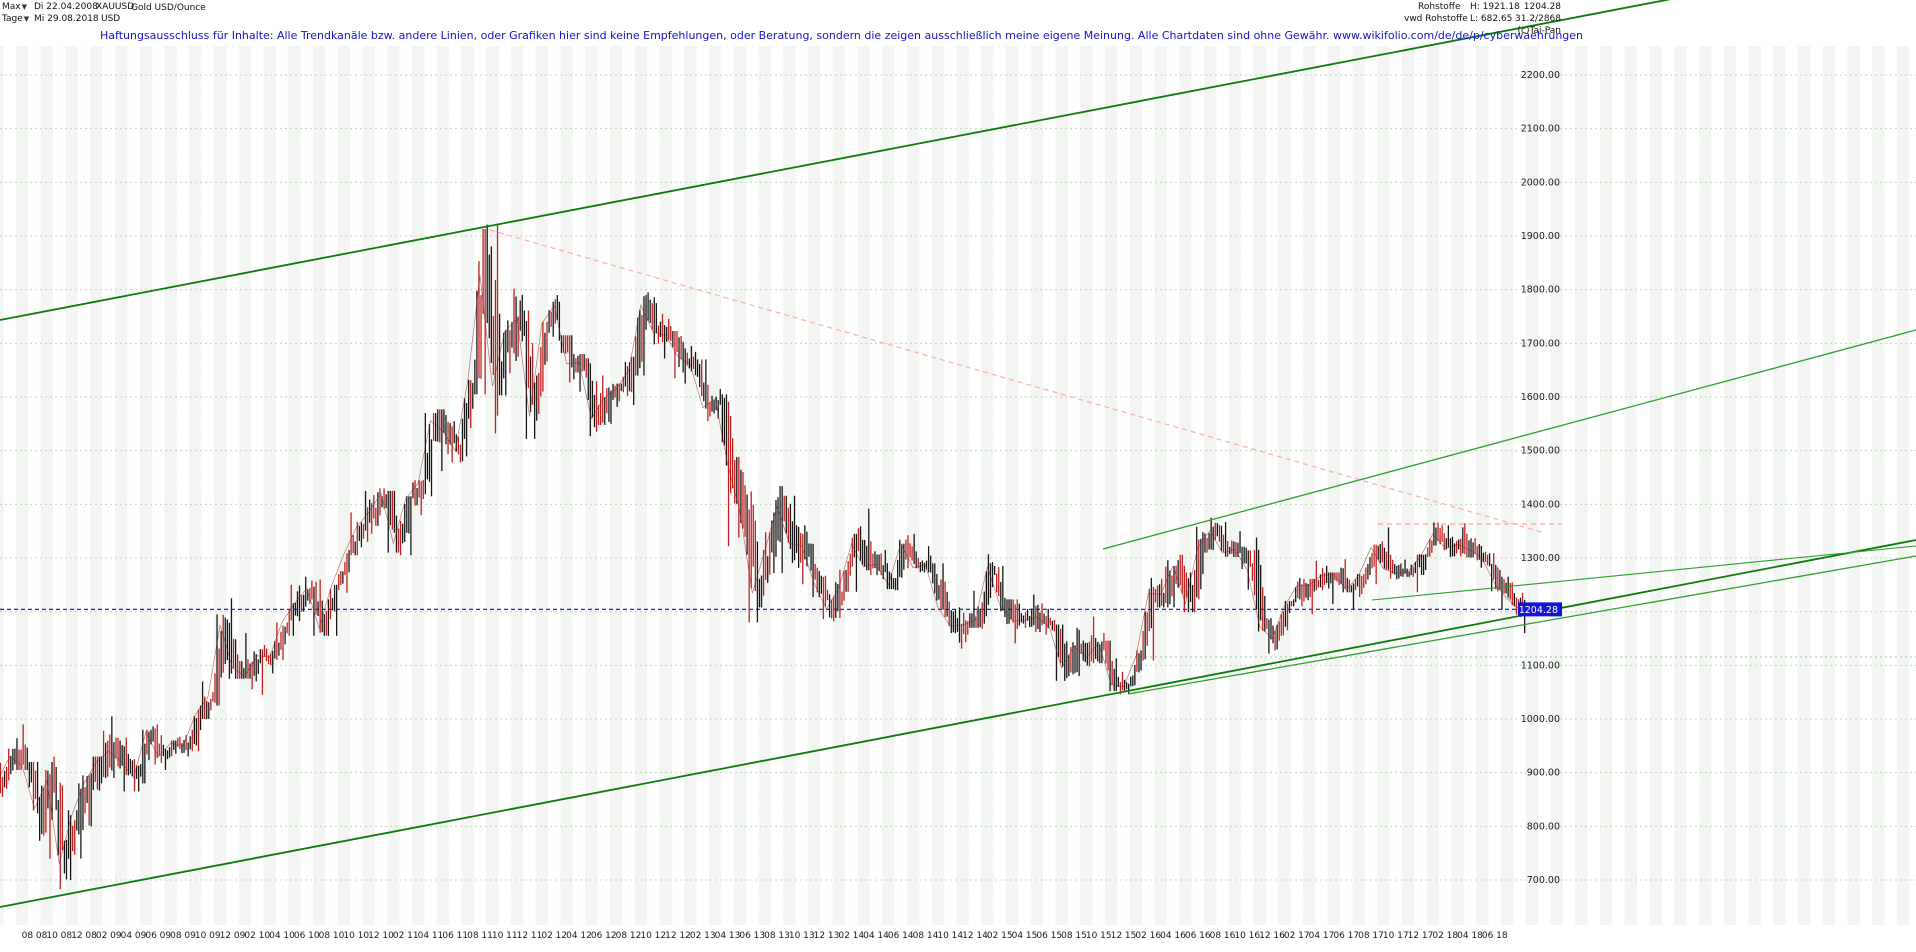  I want to click on x-axis-label: 12 16, so click(1272, 936).